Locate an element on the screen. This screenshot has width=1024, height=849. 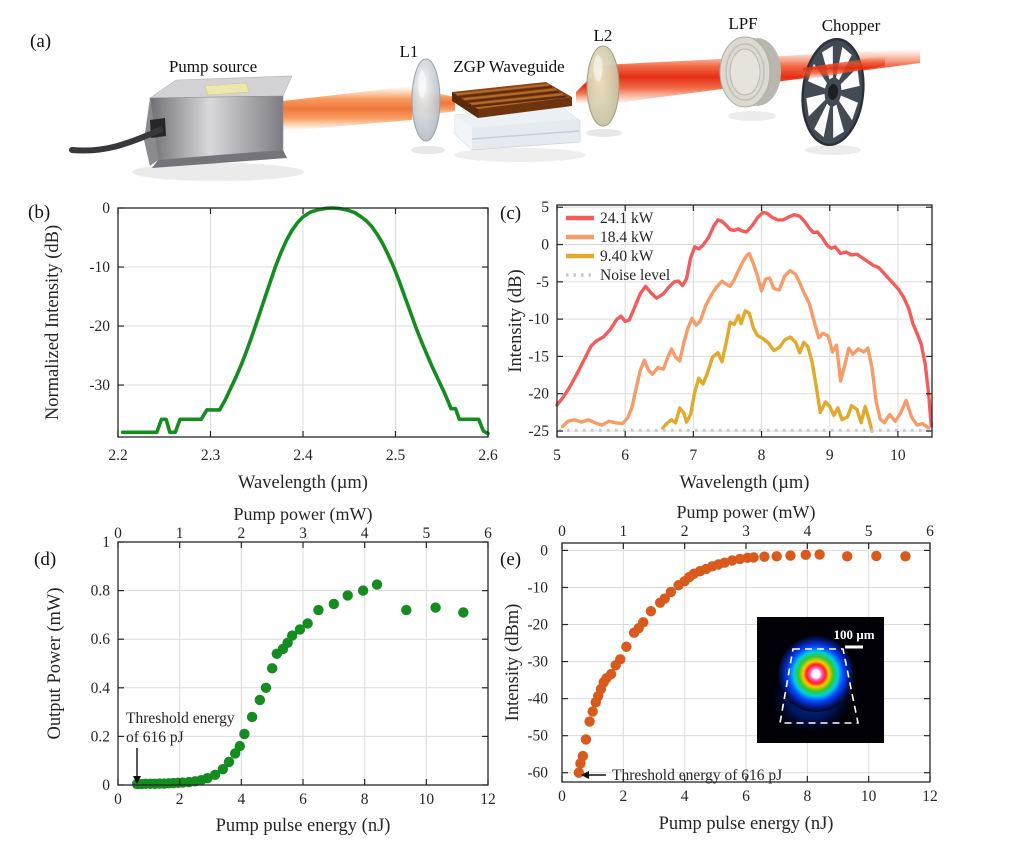
panel-c-label: (c) is located at coordinates (511, 213).